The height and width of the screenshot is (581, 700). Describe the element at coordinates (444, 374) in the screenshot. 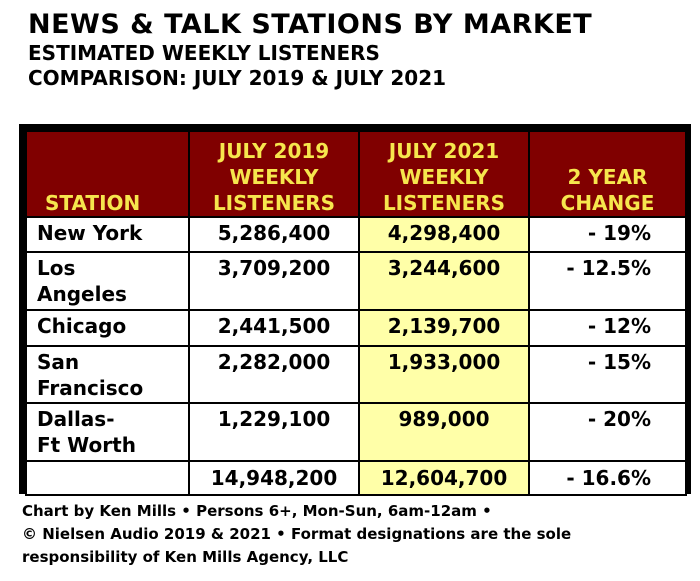

I see `cell-2021: 1,933,000` at that location.